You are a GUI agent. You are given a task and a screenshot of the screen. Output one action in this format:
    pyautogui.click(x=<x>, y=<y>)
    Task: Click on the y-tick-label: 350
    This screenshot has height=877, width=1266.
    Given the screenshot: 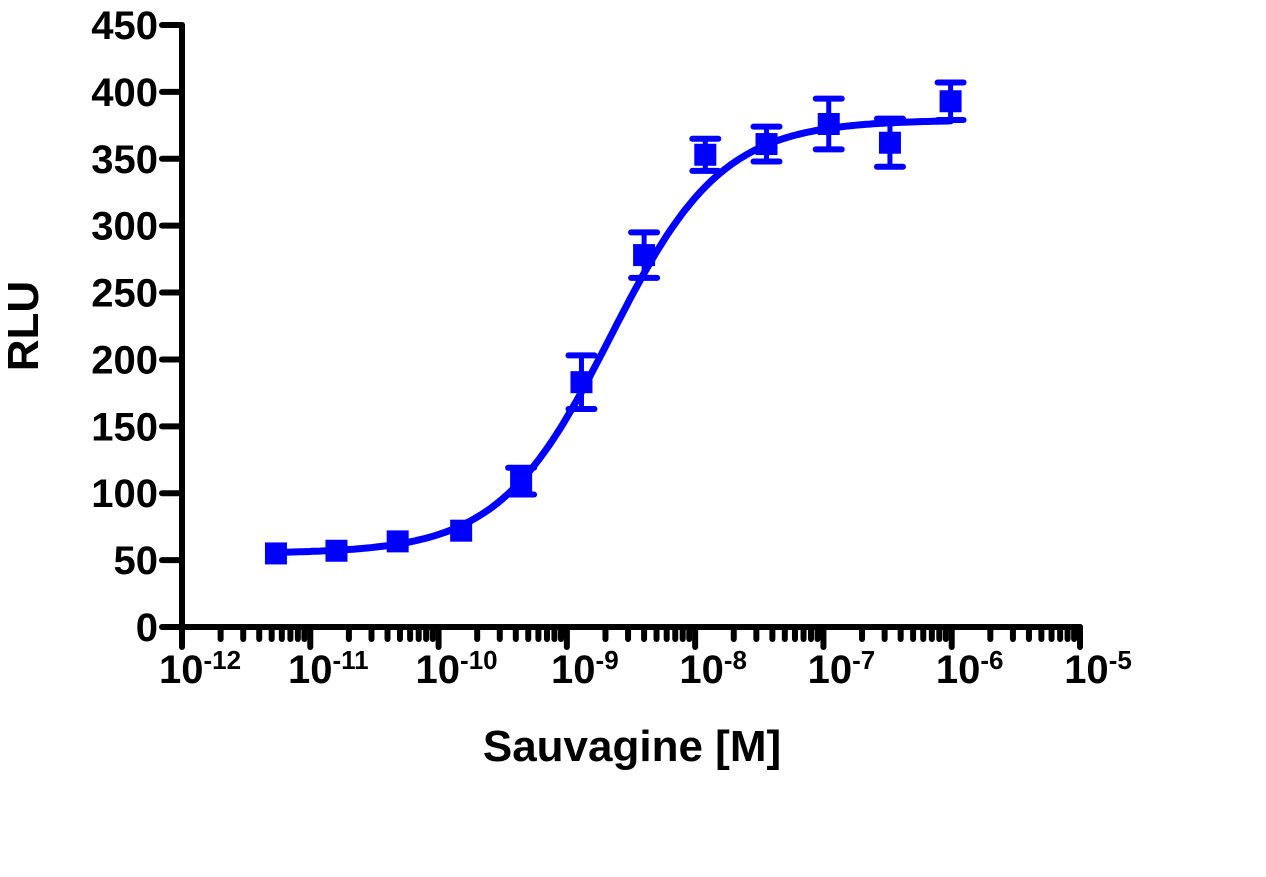 What is the action you would take?
    pyautogui.click(x=124, y=160)
    